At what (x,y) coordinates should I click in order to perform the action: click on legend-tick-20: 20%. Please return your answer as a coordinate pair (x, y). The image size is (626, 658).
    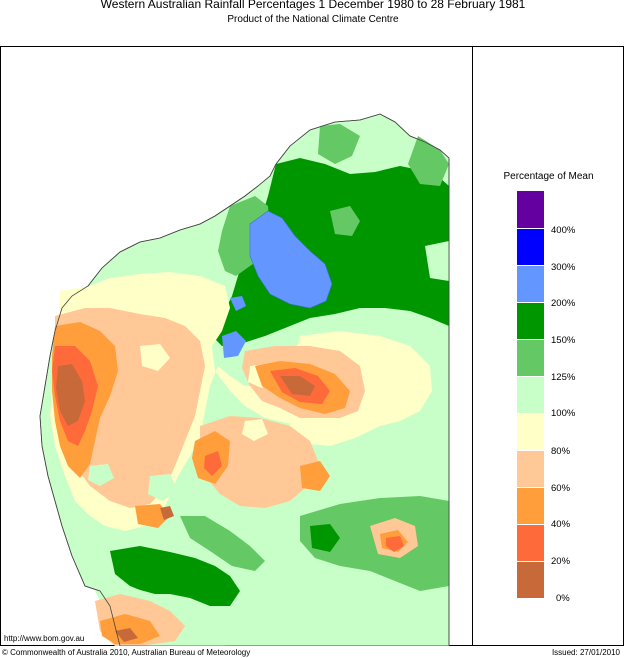
    Looking at the image, I should click on (561, 561).